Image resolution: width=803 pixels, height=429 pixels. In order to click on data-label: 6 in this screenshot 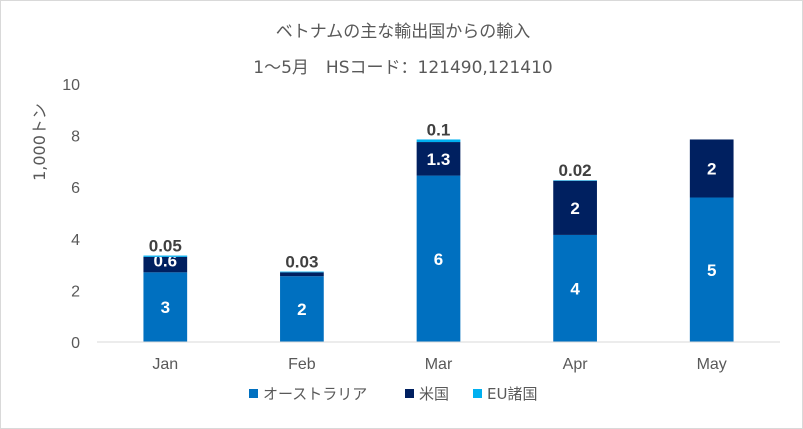, I will do `click(438, 259)`.